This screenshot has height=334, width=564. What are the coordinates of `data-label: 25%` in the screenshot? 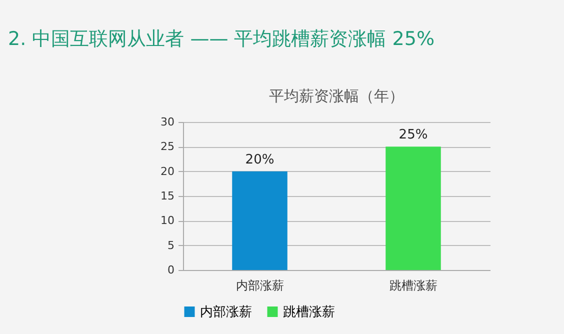 It's located at (413, 135).